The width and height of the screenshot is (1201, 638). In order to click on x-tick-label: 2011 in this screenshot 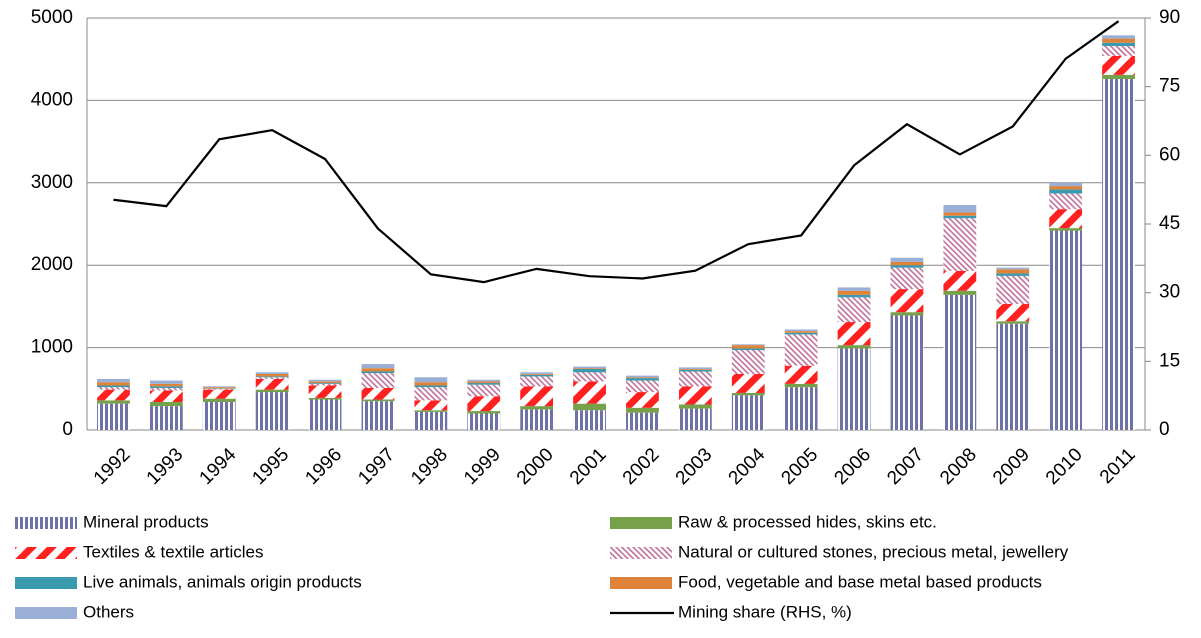, I will do `click(1118, 466)`.